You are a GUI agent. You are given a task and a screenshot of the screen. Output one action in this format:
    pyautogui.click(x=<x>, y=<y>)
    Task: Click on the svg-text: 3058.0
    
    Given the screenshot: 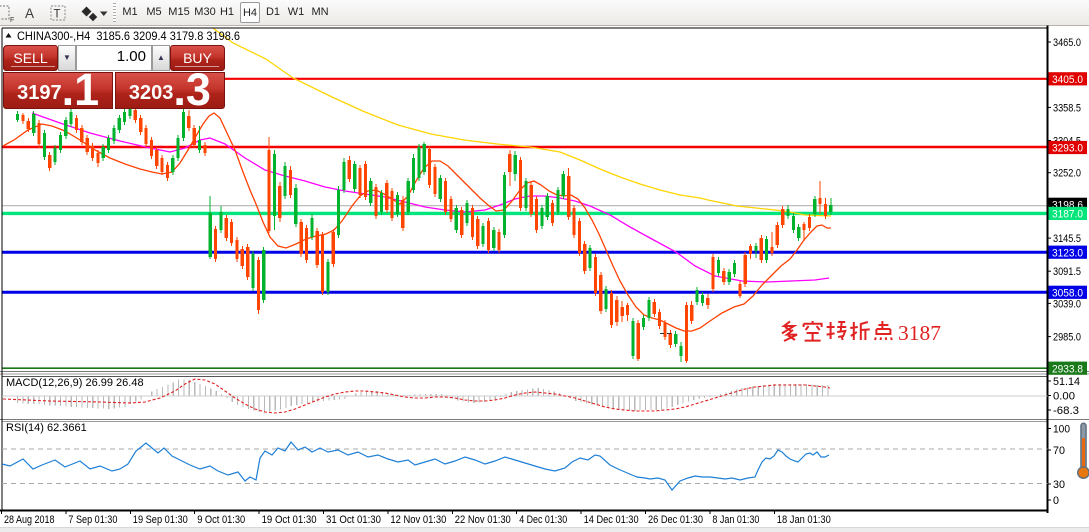 What is the action you would take?
    pyautogui.click(x=1067, y=294)
    